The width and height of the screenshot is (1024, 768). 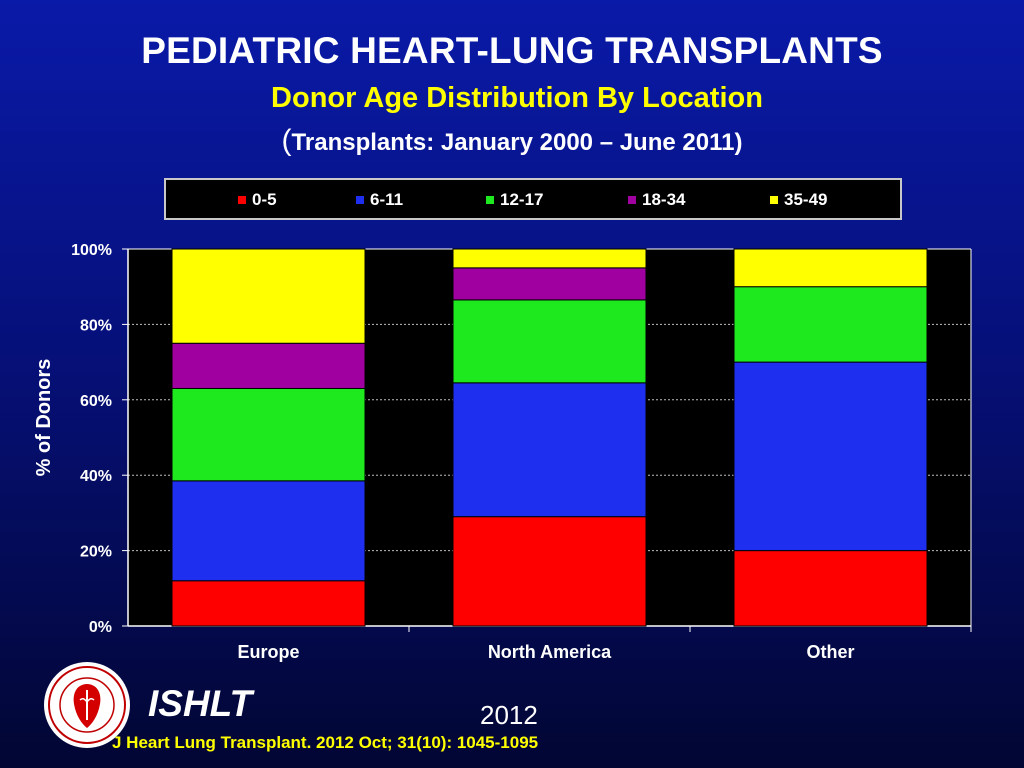 I want to click on legend-item-12-17: 12-17, so click(x=514, y=200).